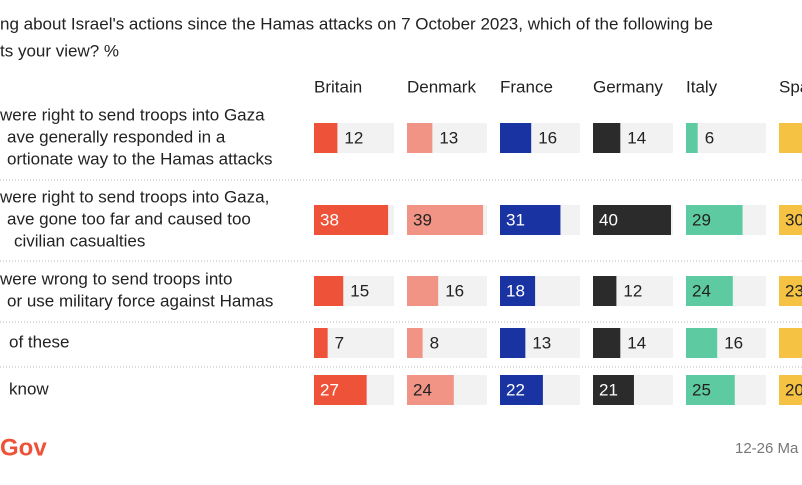 The image size is (802, 485). Describe the element at coordinates (701, 219) in the screenshot. I see `value-label: 29` at that location.